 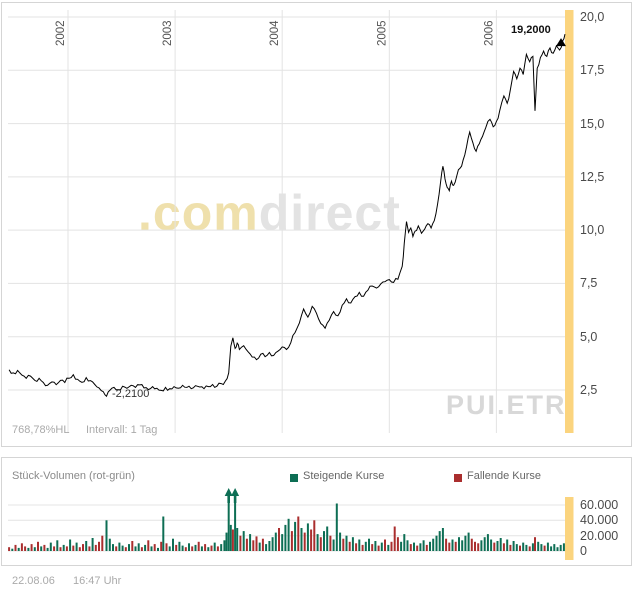 What do you see at coordinates (33, 581) in the screenshot?
I see `footer-date: 22.08.06` at bounding box center [33, 581].